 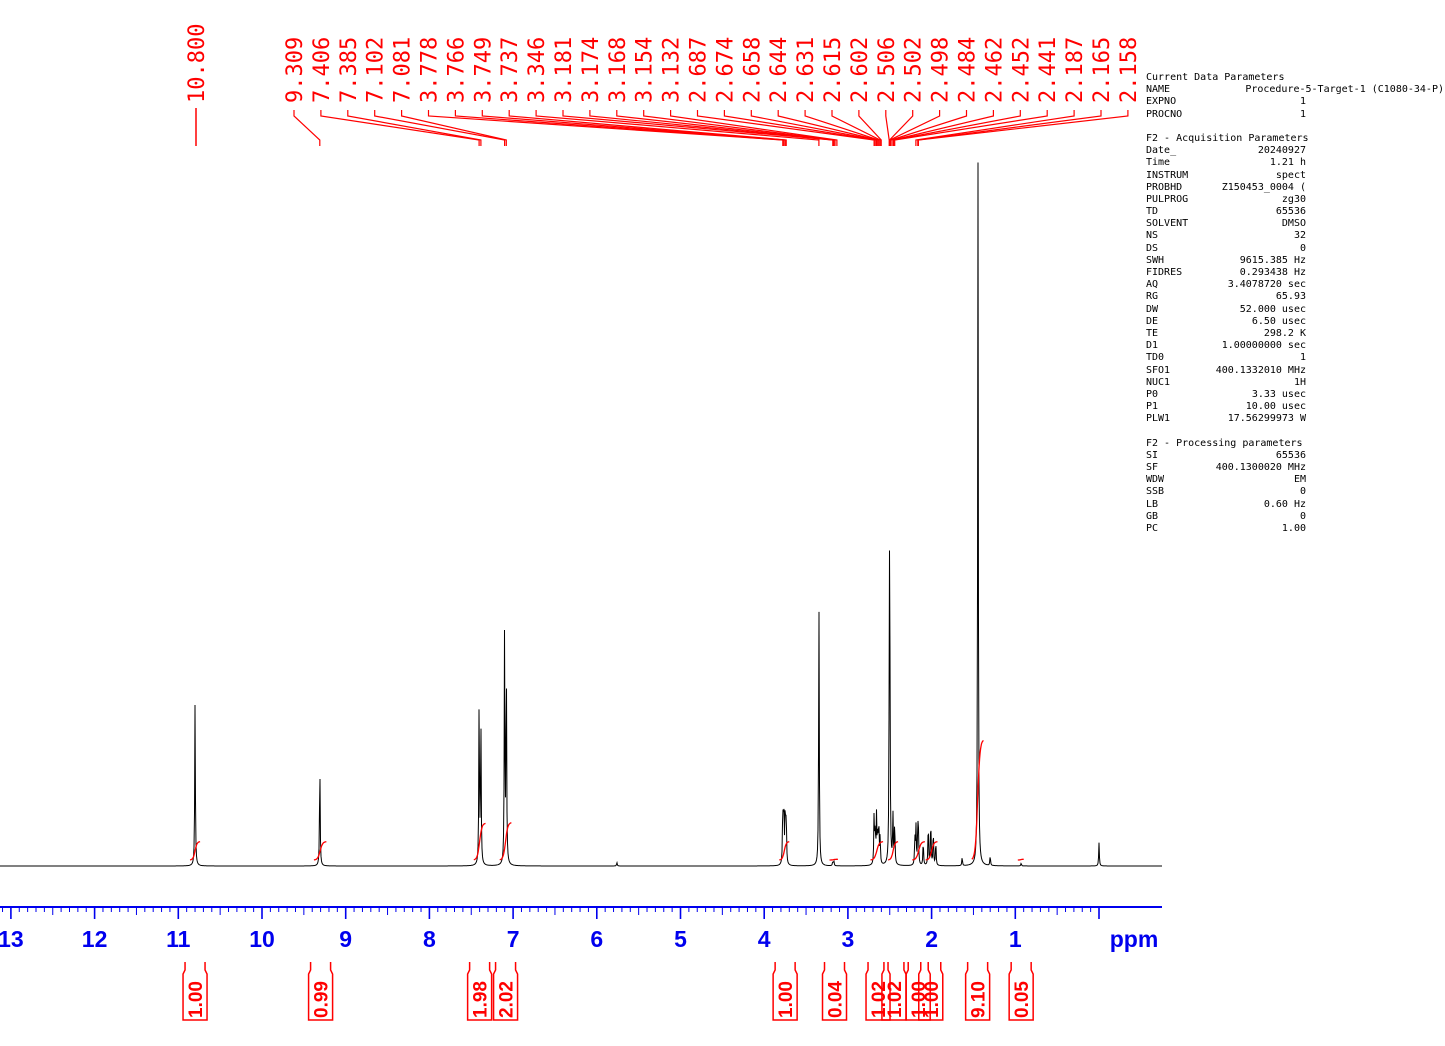 What do you see at coordinates (510, 70) in the screenshot?
I see `peak-label: 3.737` at bounding box center [510, 70].